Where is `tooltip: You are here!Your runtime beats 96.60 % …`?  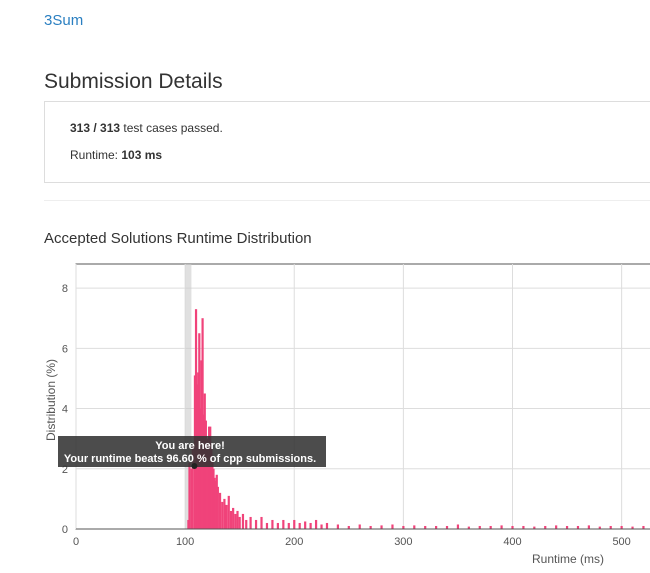
tooltip: You are here!Your runtime beats 96.60 % … is located at coordinates (192, 452).